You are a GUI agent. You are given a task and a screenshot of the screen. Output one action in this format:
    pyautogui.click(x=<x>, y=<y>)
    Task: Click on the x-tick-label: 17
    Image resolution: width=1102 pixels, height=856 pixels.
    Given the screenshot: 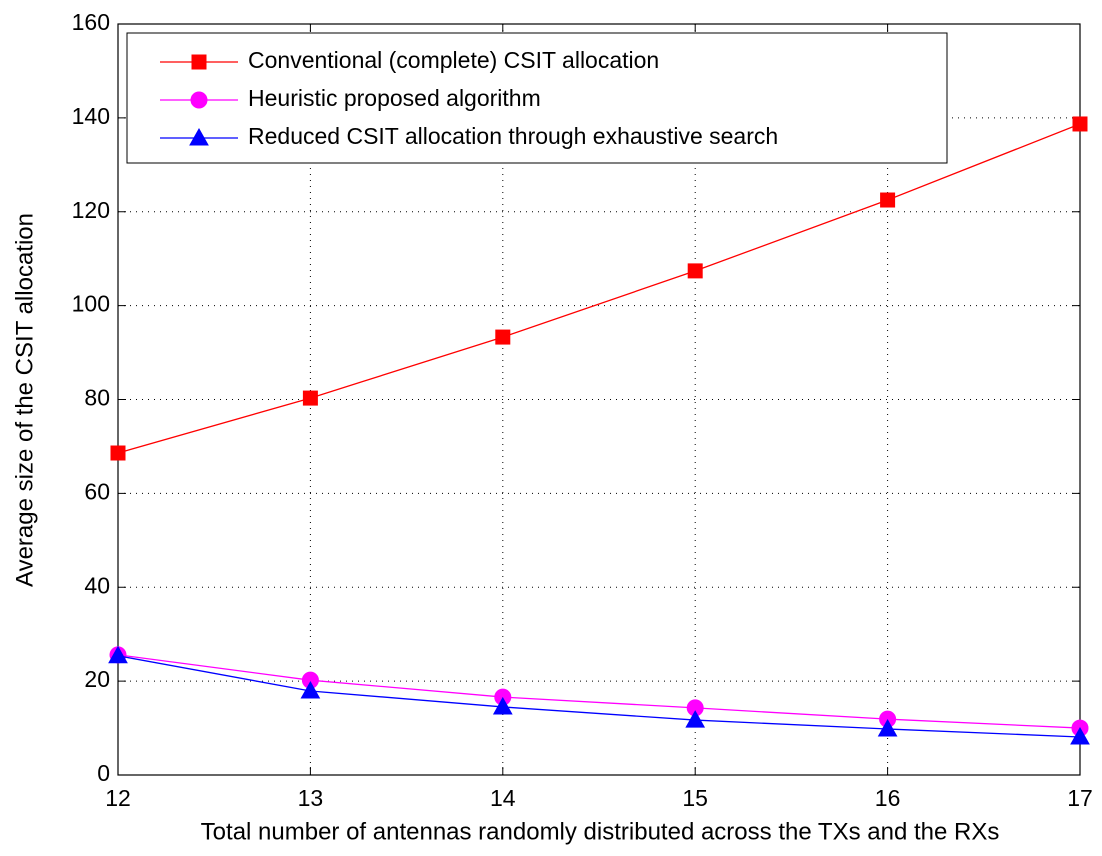 What is the action you would take?
    pyautogui.click(x=1080, y=798)
    